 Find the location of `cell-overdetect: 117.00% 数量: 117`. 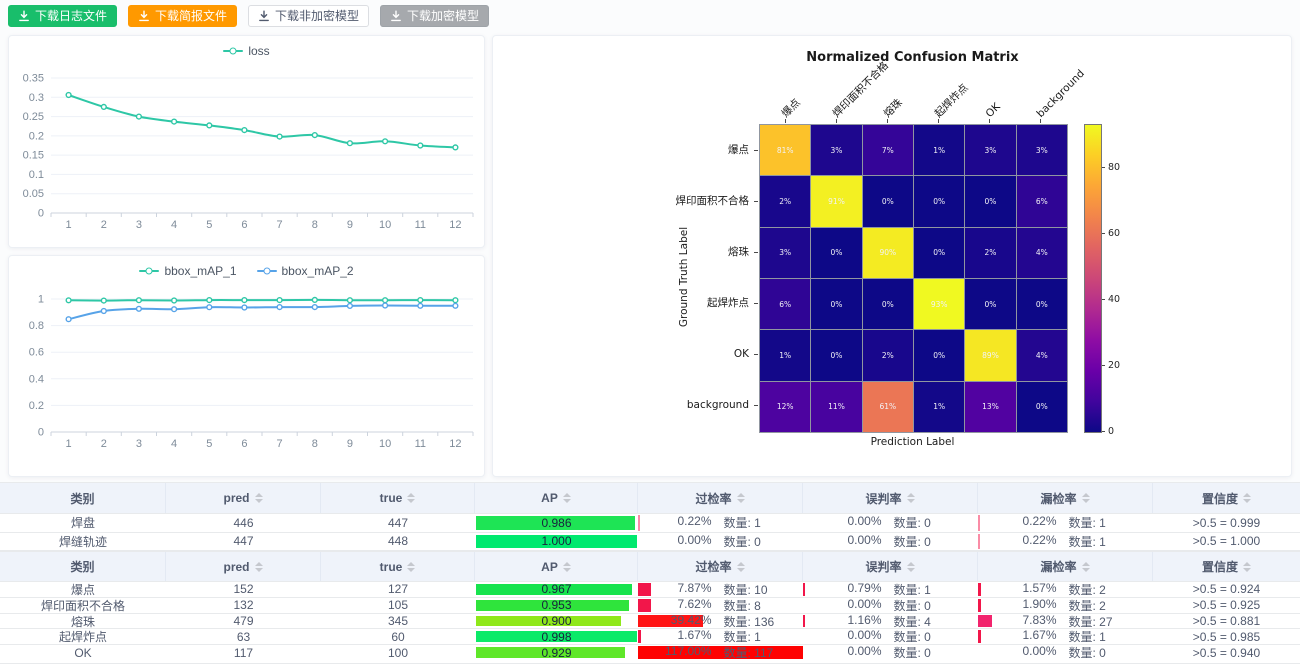

cell-overdetect: 117.00% 数量: 117 is located at coordinates (720, 652).